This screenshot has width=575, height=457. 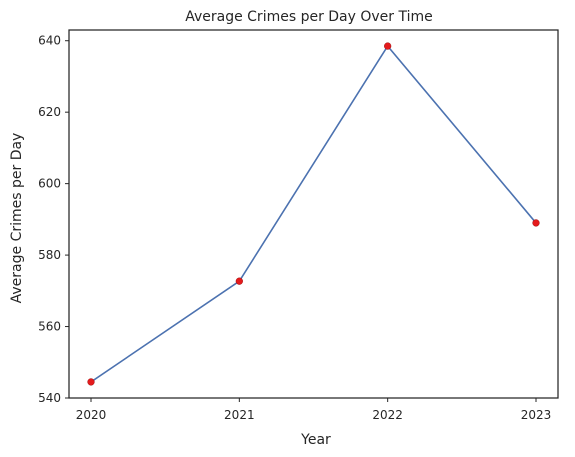 I want to click on y-tick-label: 620, so click(x=49, y=112).